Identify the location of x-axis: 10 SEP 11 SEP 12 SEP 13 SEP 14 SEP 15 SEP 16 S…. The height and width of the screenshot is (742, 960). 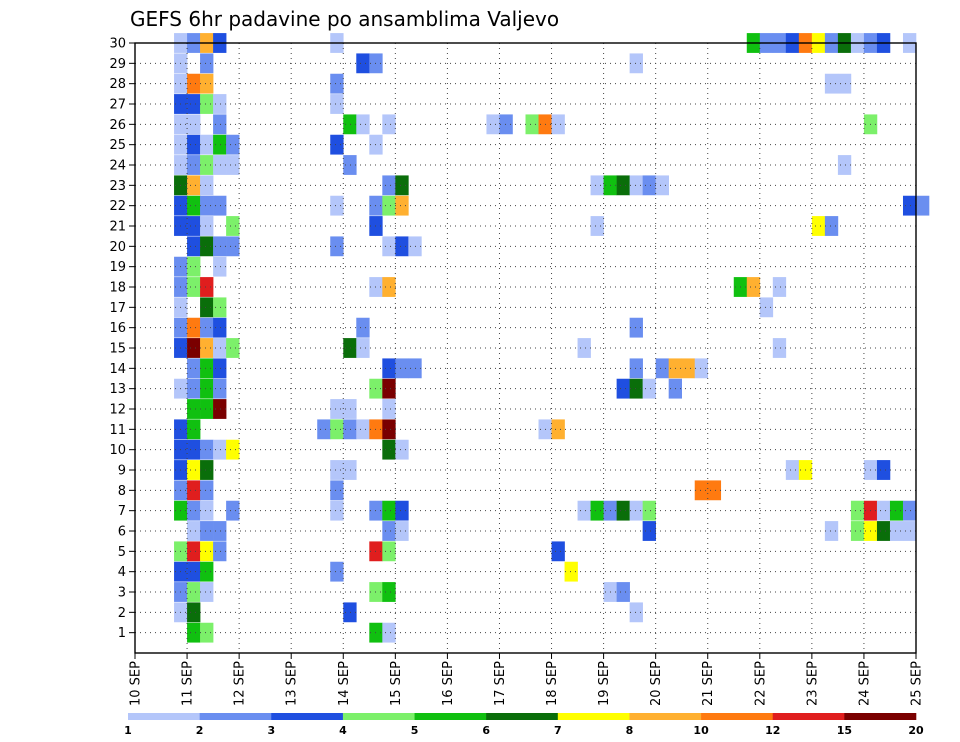
(527, 679).